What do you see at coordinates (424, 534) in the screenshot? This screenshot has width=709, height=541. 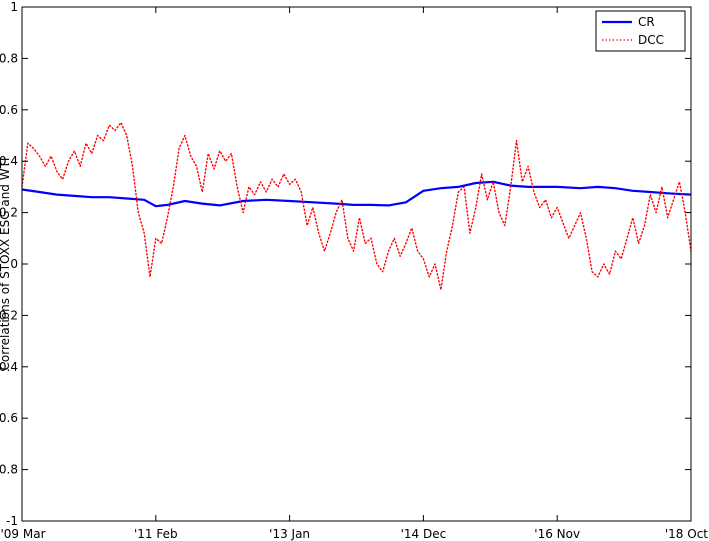 I see `x-tick-label: '14 Dec` at bounding box center [424, 534].